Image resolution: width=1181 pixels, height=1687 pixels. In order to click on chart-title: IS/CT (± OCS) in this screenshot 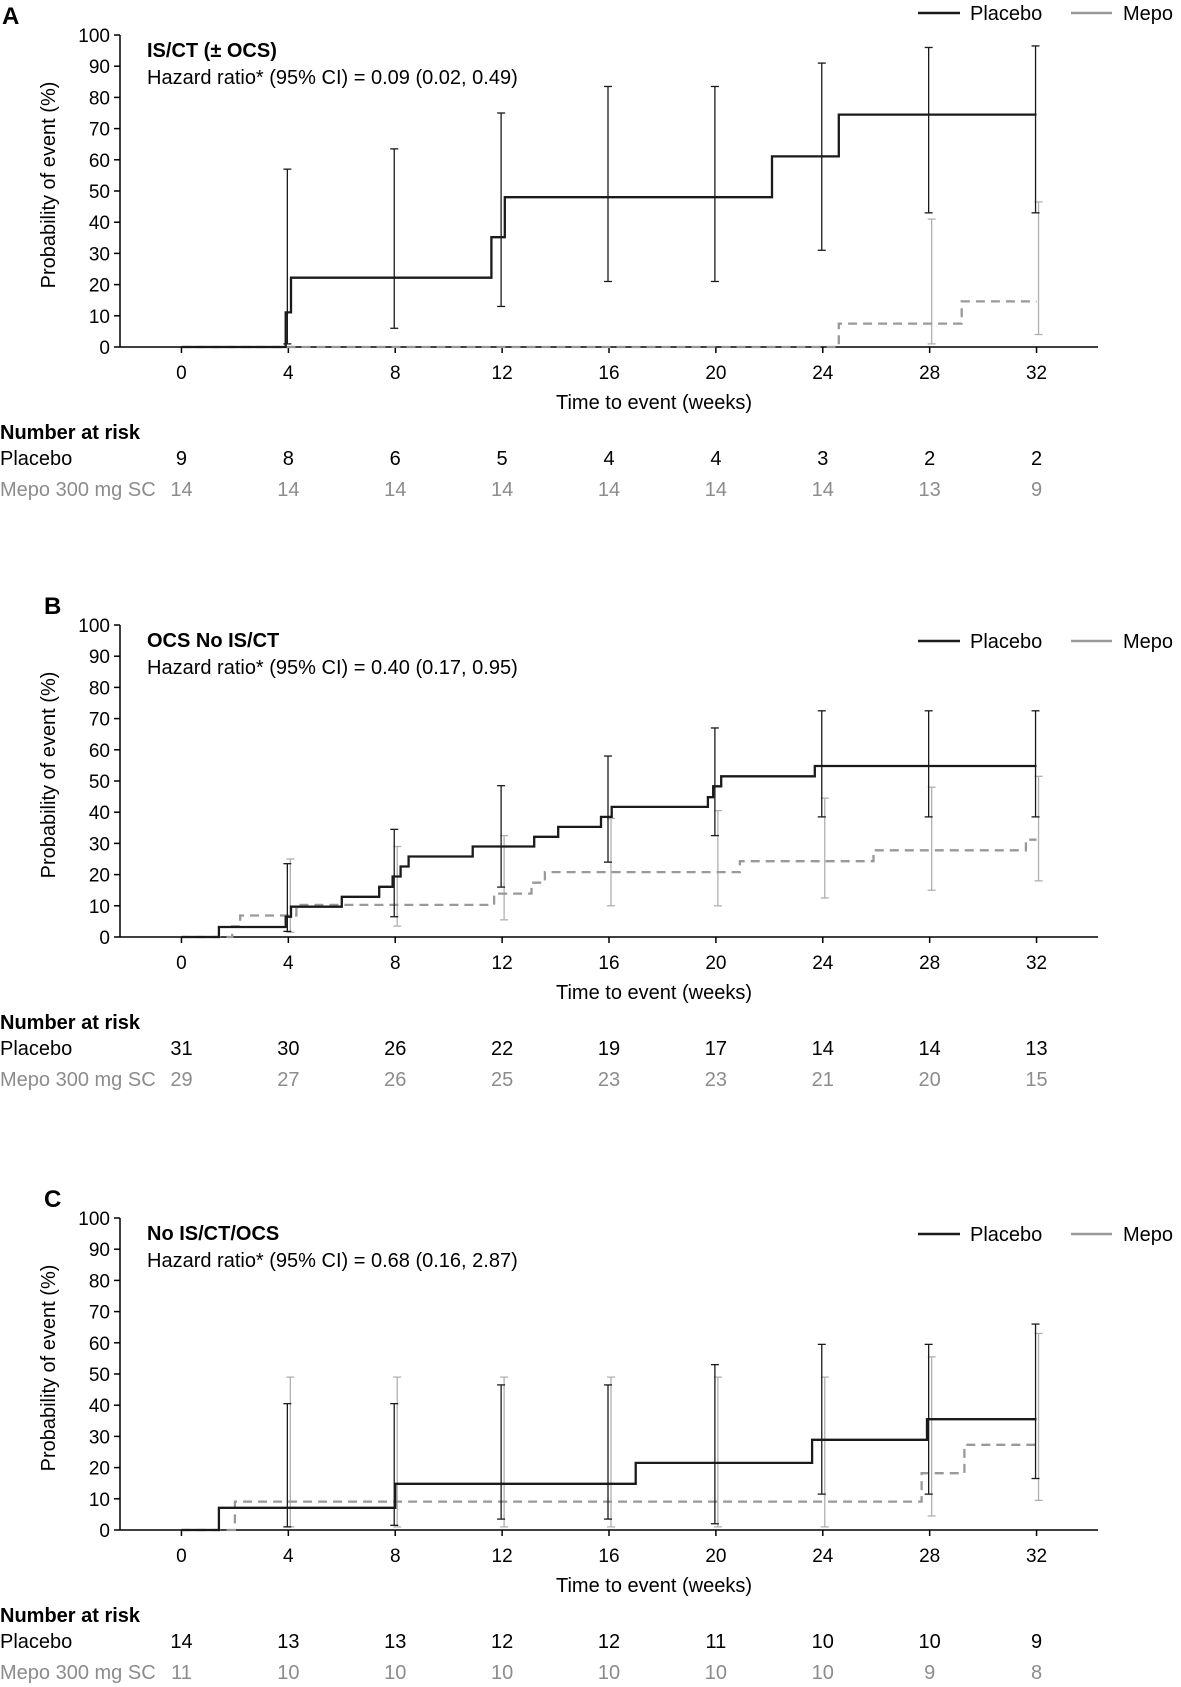, I will do `click(212, 51)`.